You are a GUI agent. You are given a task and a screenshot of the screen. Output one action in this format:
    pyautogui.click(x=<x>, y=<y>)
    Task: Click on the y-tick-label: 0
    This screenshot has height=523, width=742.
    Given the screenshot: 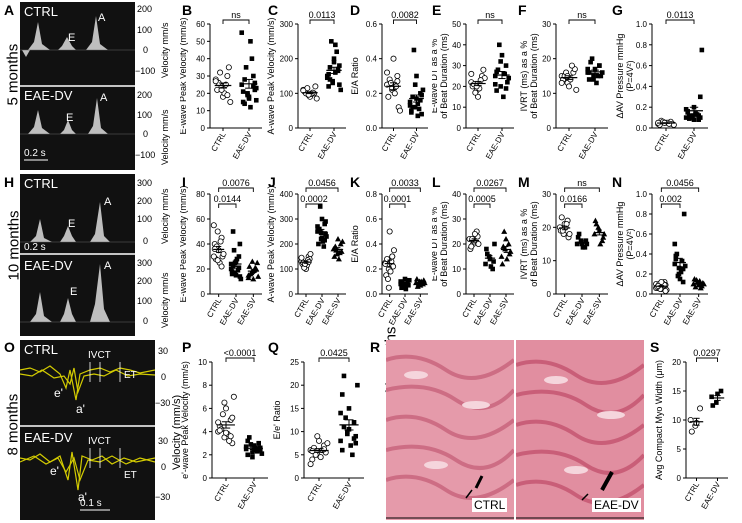 What is the action you would take?
    pyautogui.click(x=203, y=128)
    